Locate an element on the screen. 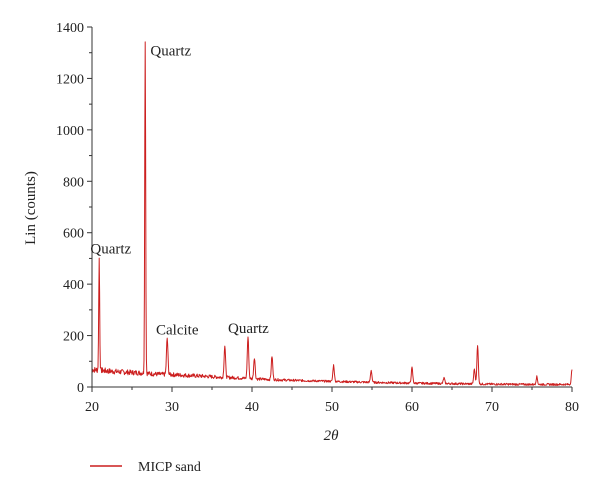 The width and height of the screenshot is (600, 499). legend: MICP sand is located at coordinates (145, 467).